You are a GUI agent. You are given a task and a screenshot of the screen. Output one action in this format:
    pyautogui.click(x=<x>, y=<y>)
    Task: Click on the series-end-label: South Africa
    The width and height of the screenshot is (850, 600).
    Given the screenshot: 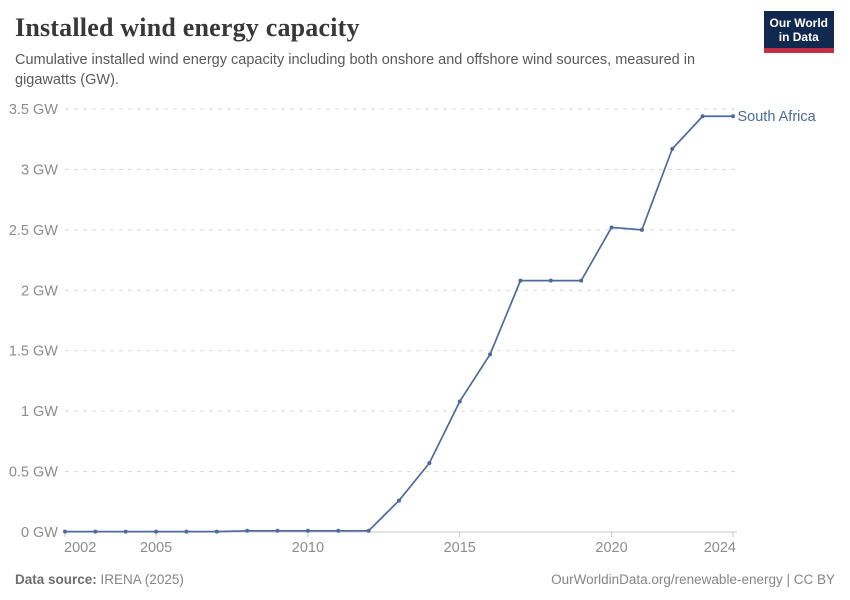 What is the action you would take?
    pyautogui.click(x=777, y=117)
    